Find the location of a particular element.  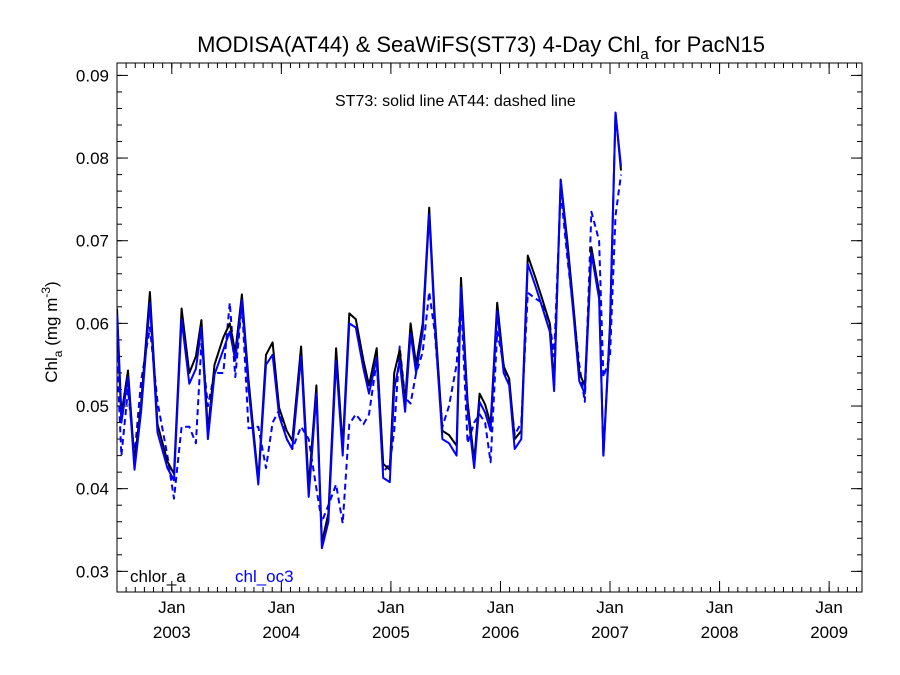

y-axis-label: Chla (mg m-3) is located at coordinates (52, 331).